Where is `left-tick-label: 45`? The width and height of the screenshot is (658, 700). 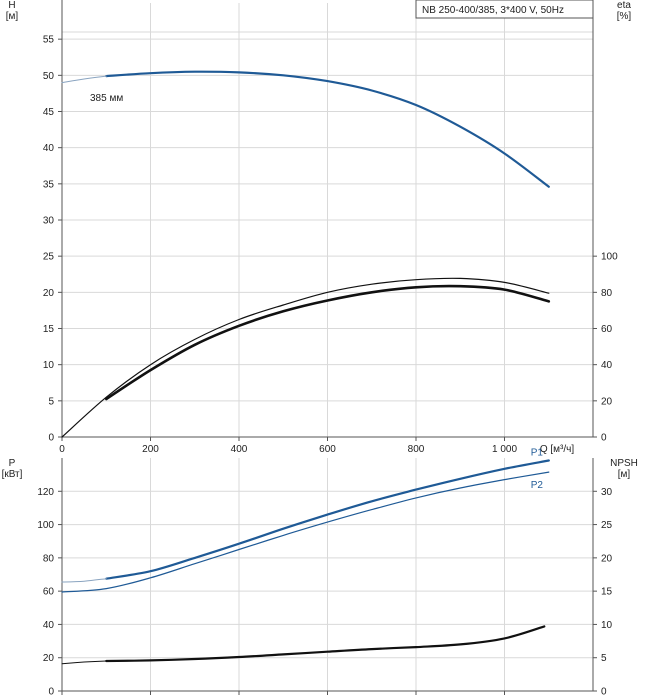 left-tick-label: 45 is located at coordinates (49, 112).